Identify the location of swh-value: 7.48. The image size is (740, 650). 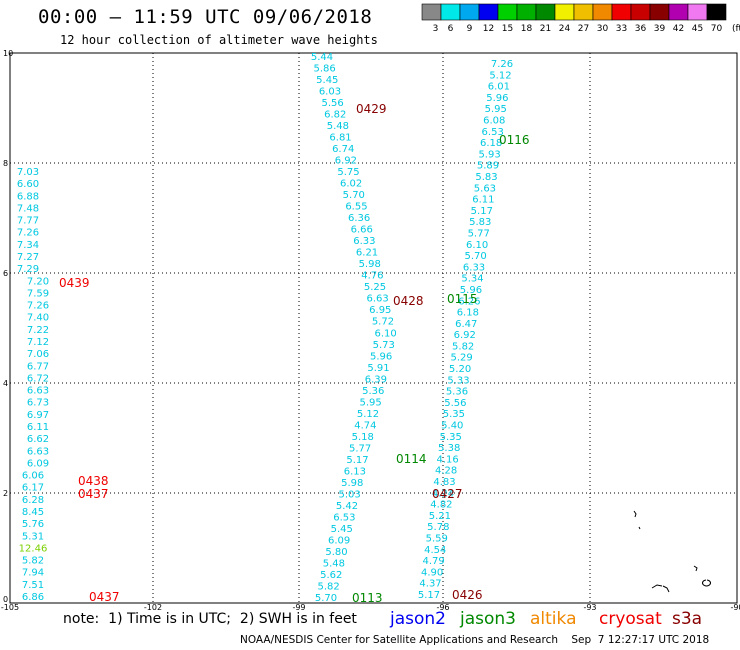
(28, 208).